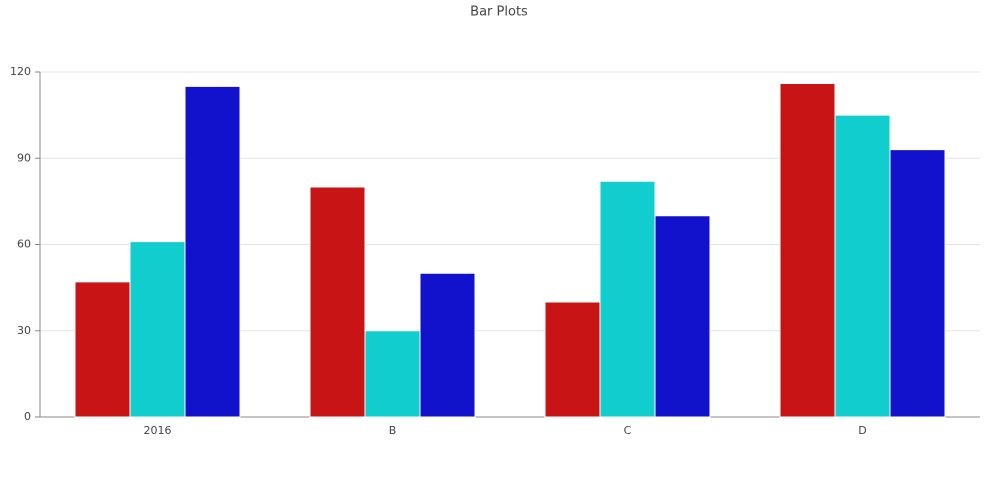 The width and height of the screenshot is (1000, 504). I want to click on y-tick-label: 0, so click(27, 416).